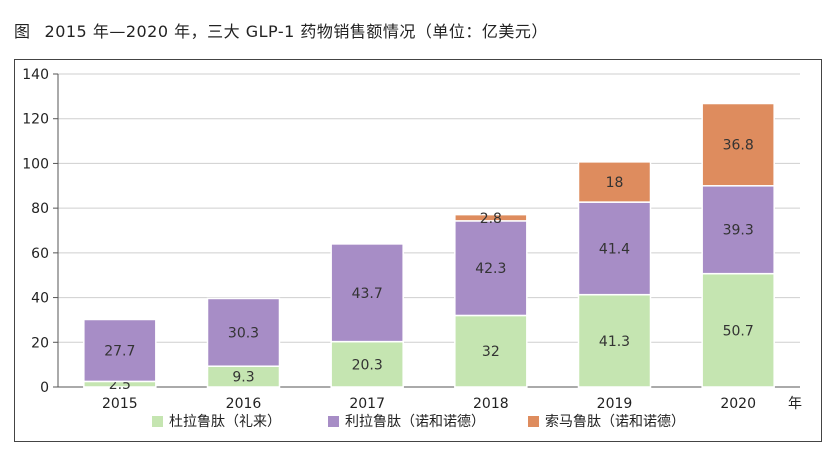  What do you see at coordinates (738, 331) in the screenshot?
I see `data-label: 50.7` at bounding box center [738, 331].